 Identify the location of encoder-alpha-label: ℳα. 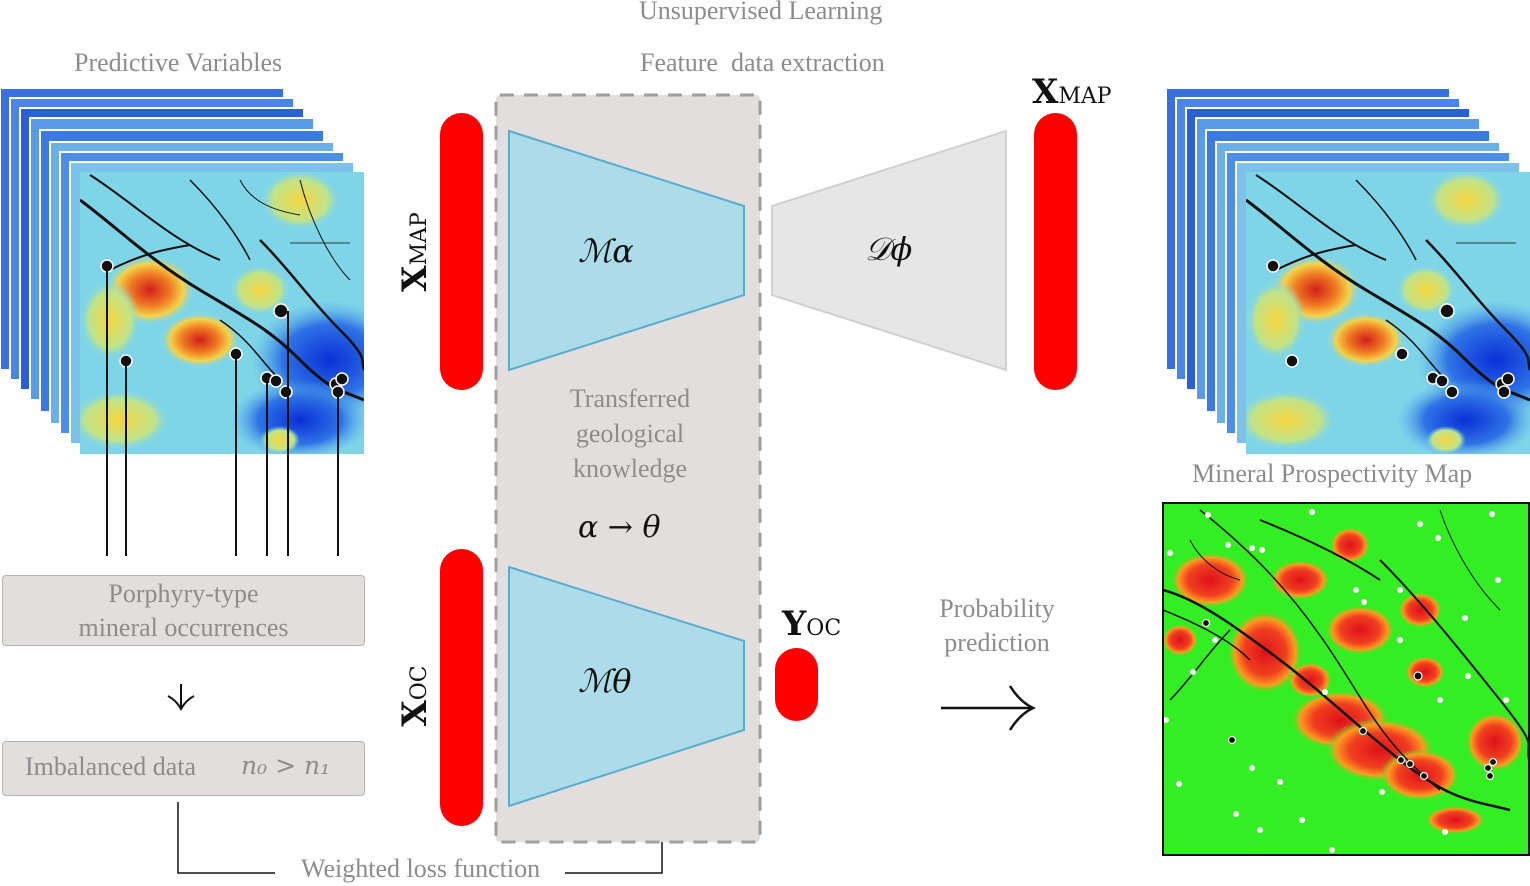
(606, 251).